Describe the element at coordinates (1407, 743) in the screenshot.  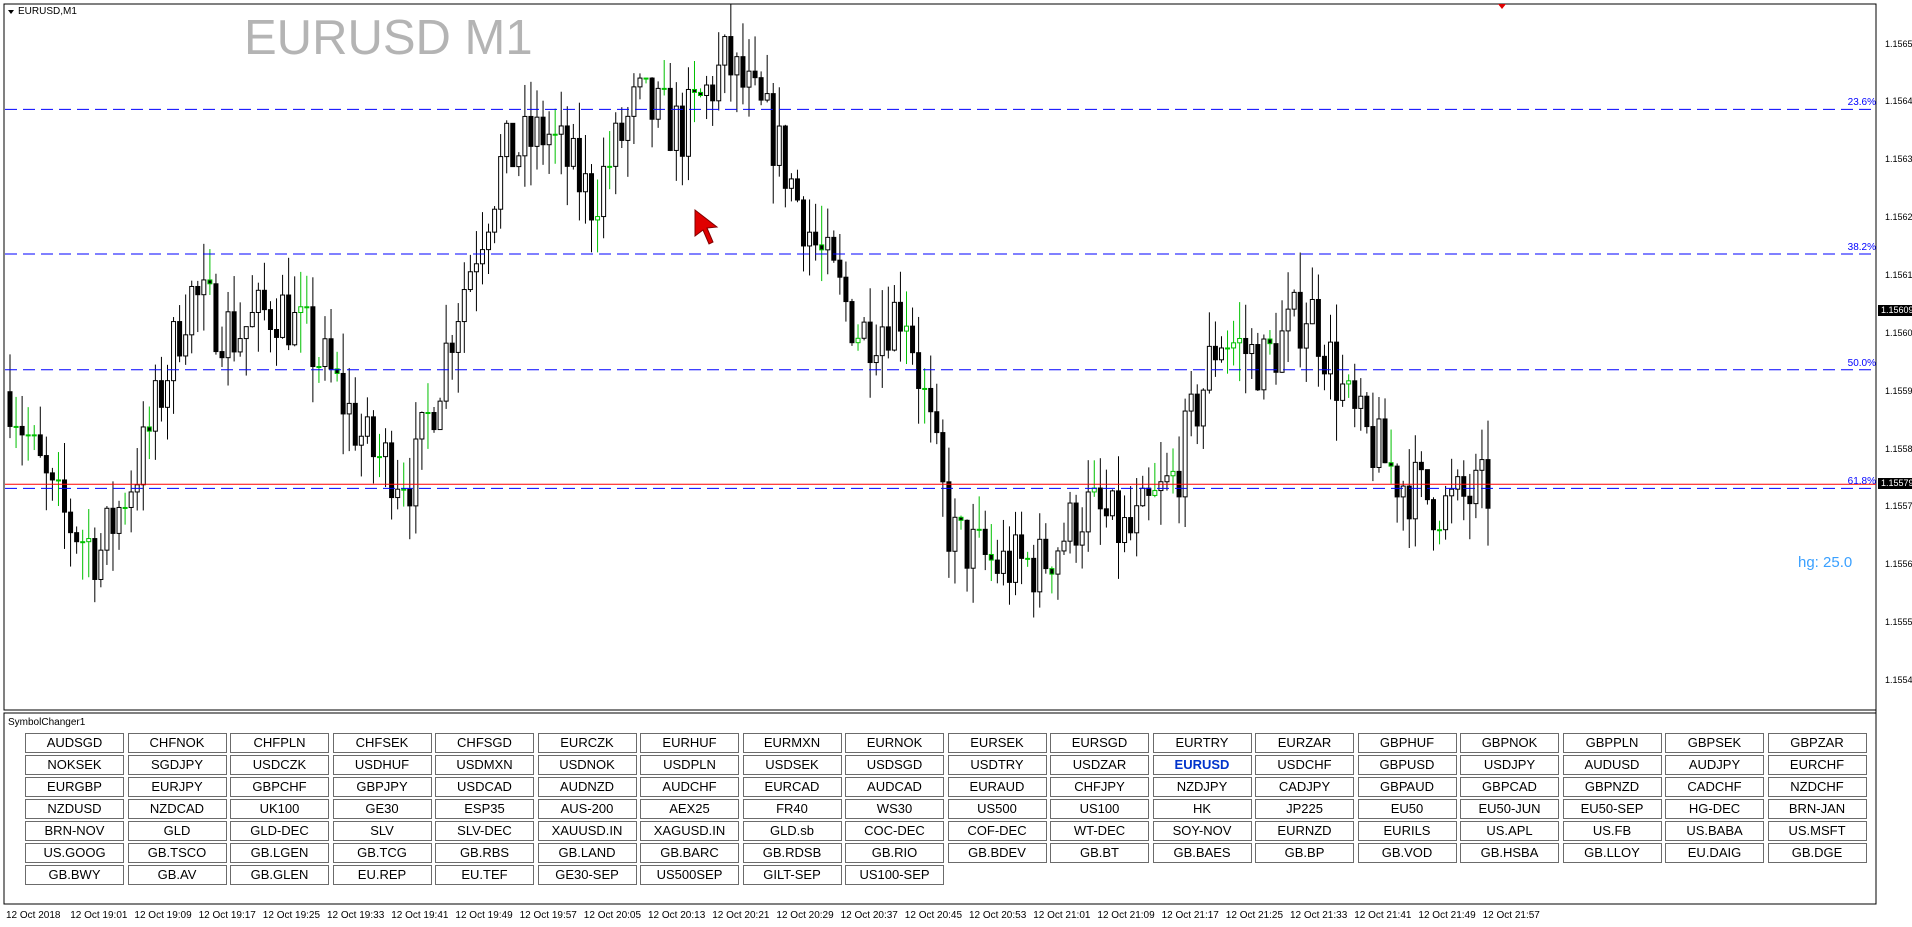
I see `symbol-button-gbphuf: GBPHUF` at that location.